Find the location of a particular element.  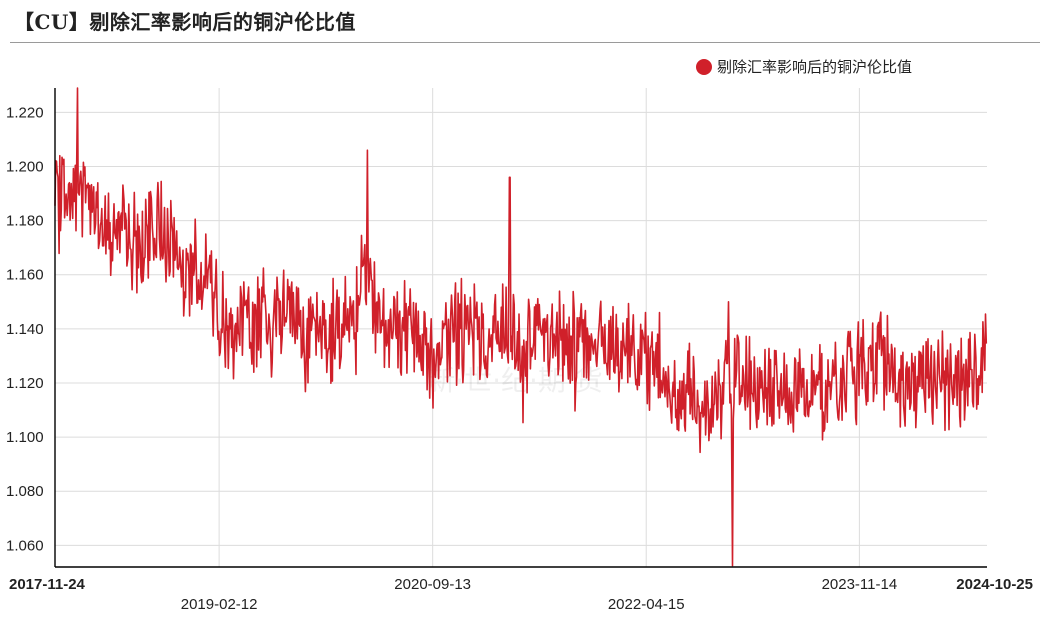

title-divider is located at coordinates (525, 42).